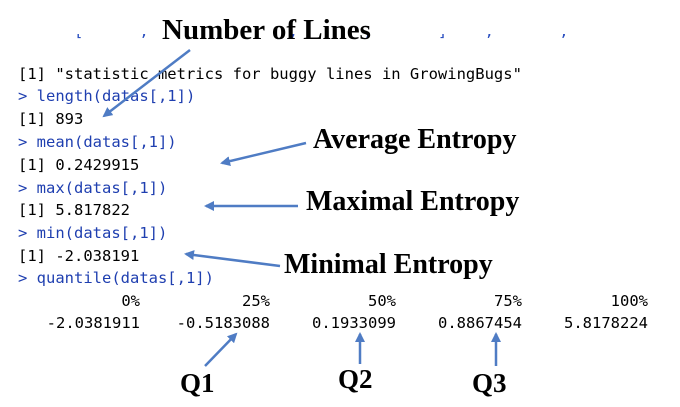 This screenshot has height=407, width=680. I want to click on console-command-line: > quantile(datas[,1]), so click(116, 278).